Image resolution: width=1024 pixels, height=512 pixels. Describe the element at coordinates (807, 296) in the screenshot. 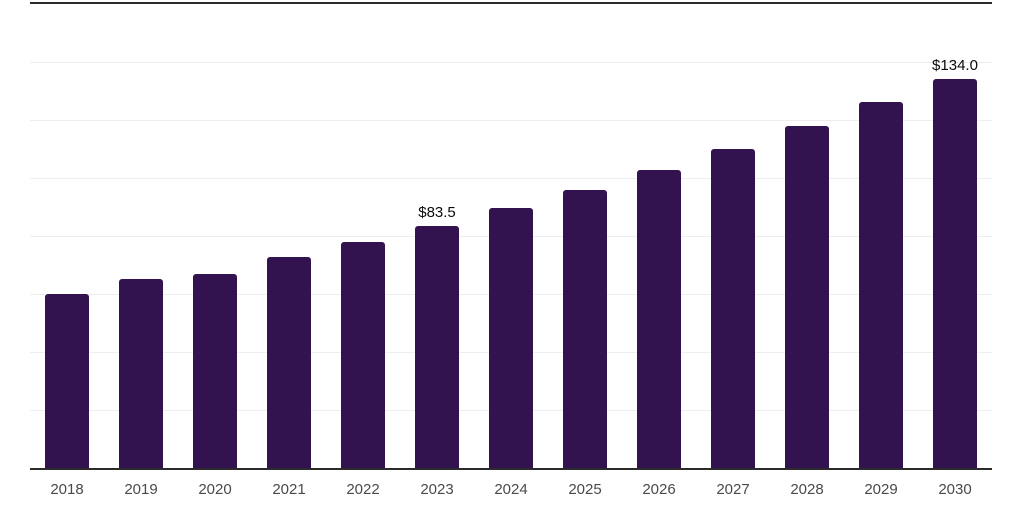

I see `bar-2028` at that location.